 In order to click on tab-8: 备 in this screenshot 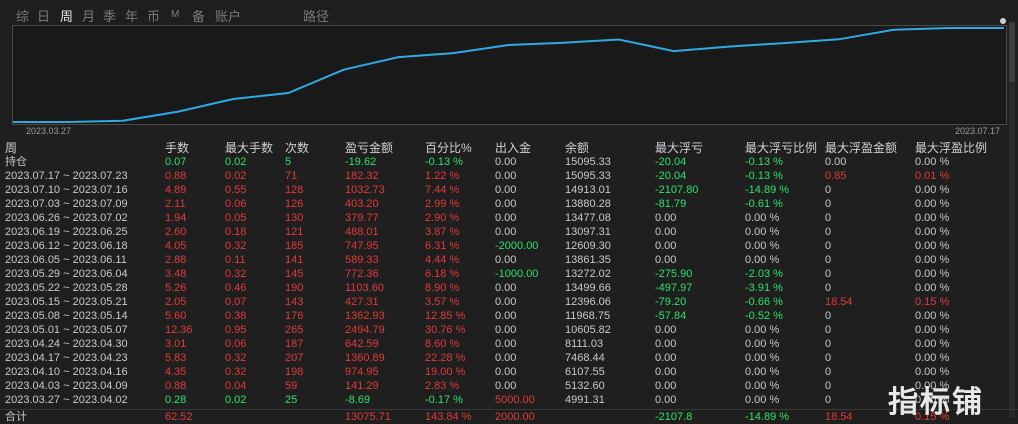, I will do `click(199, 16)`.